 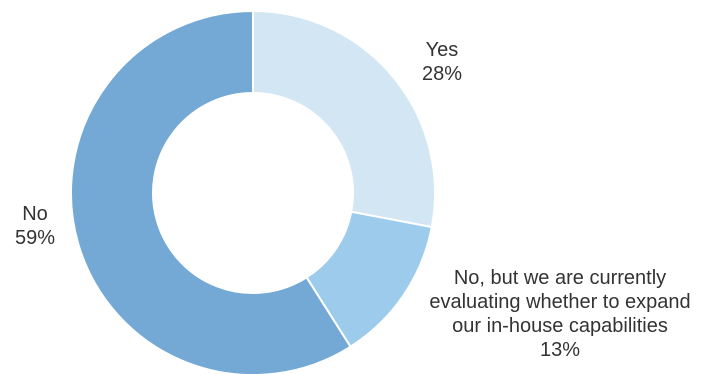 I want to click on slice-label-yes-name: Yes, so click(x=442, y=50).